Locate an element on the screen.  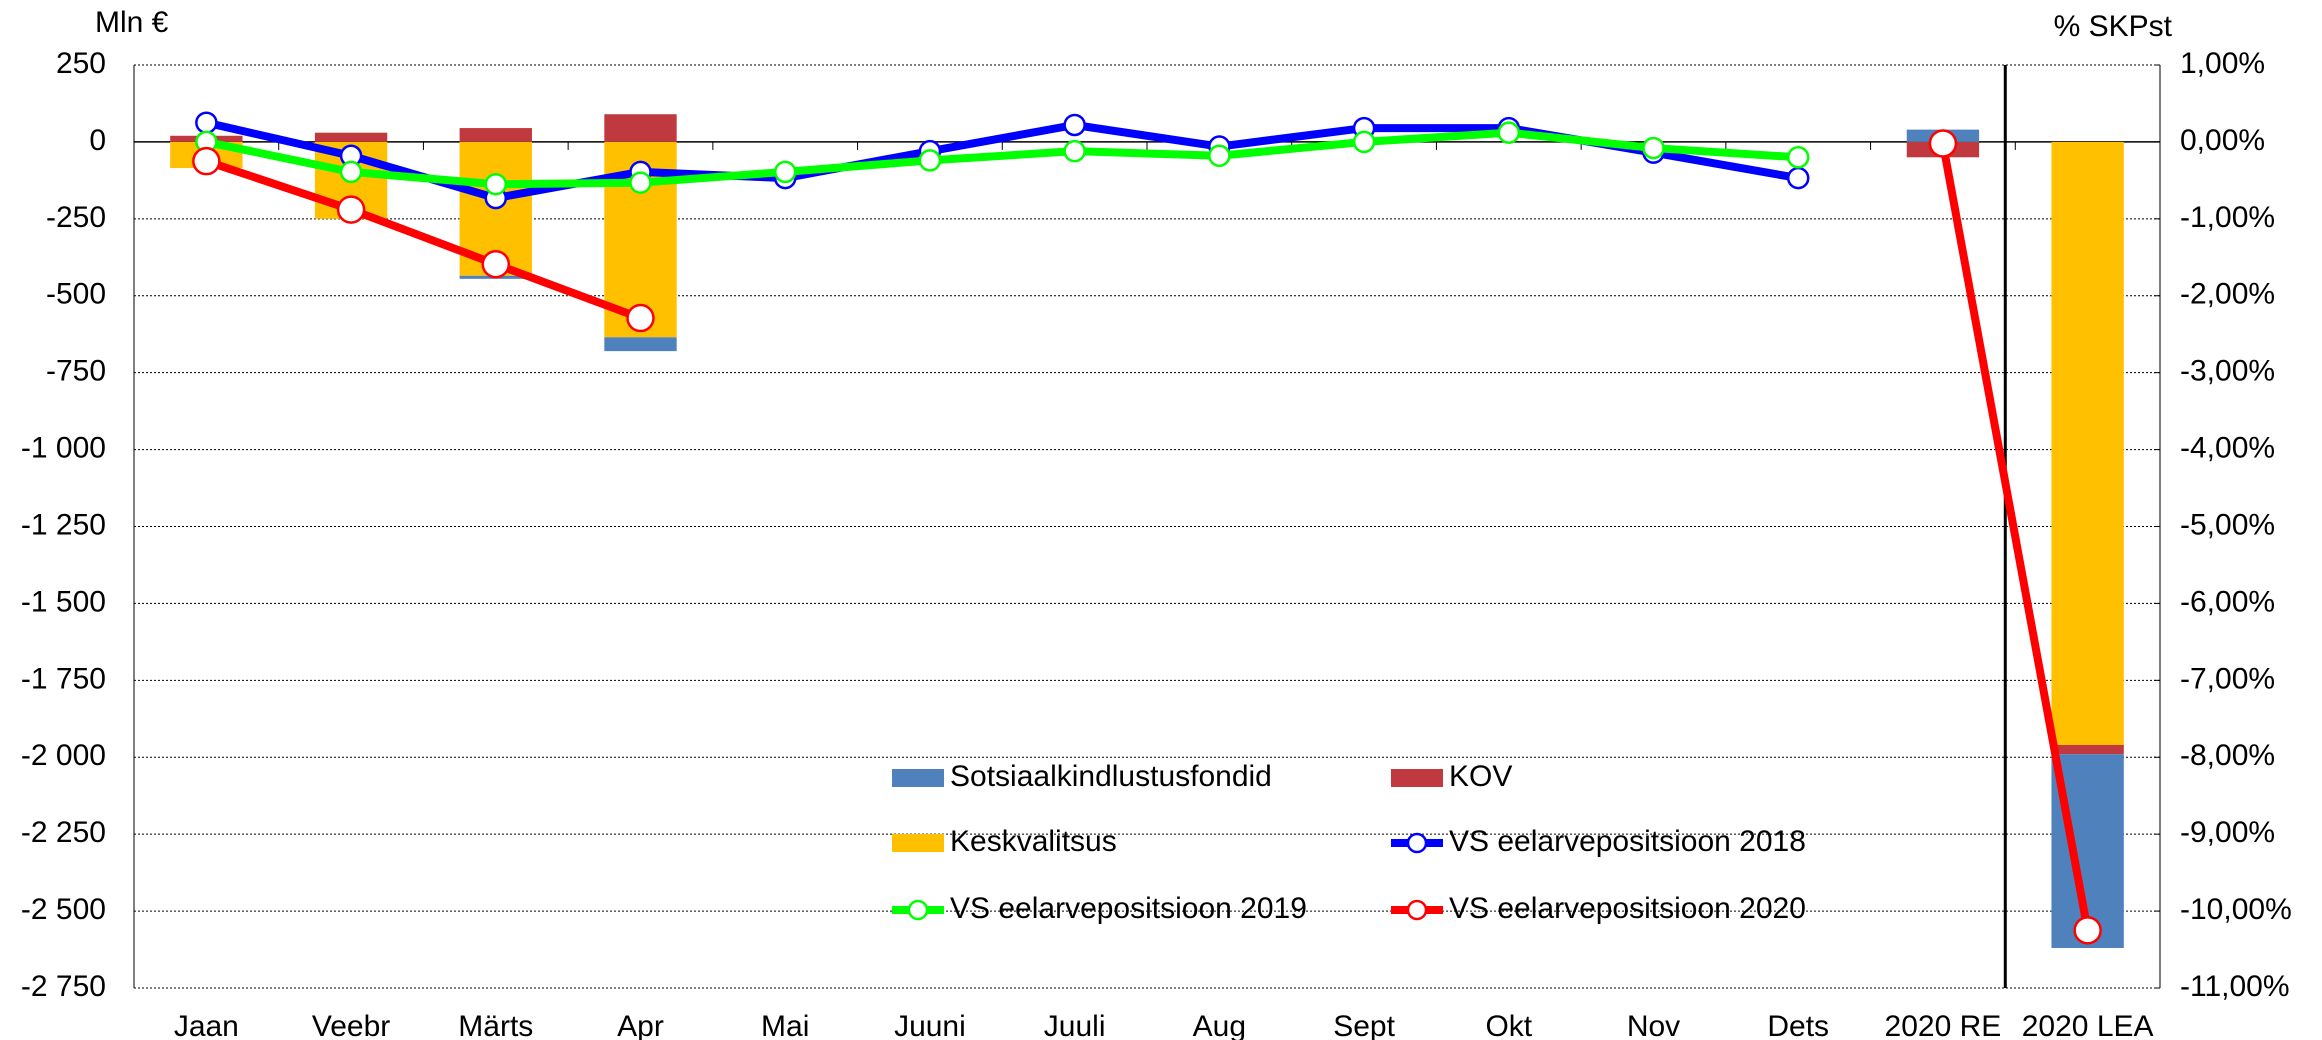
y-tick-label: -250 is located at coordinates (76, 217).